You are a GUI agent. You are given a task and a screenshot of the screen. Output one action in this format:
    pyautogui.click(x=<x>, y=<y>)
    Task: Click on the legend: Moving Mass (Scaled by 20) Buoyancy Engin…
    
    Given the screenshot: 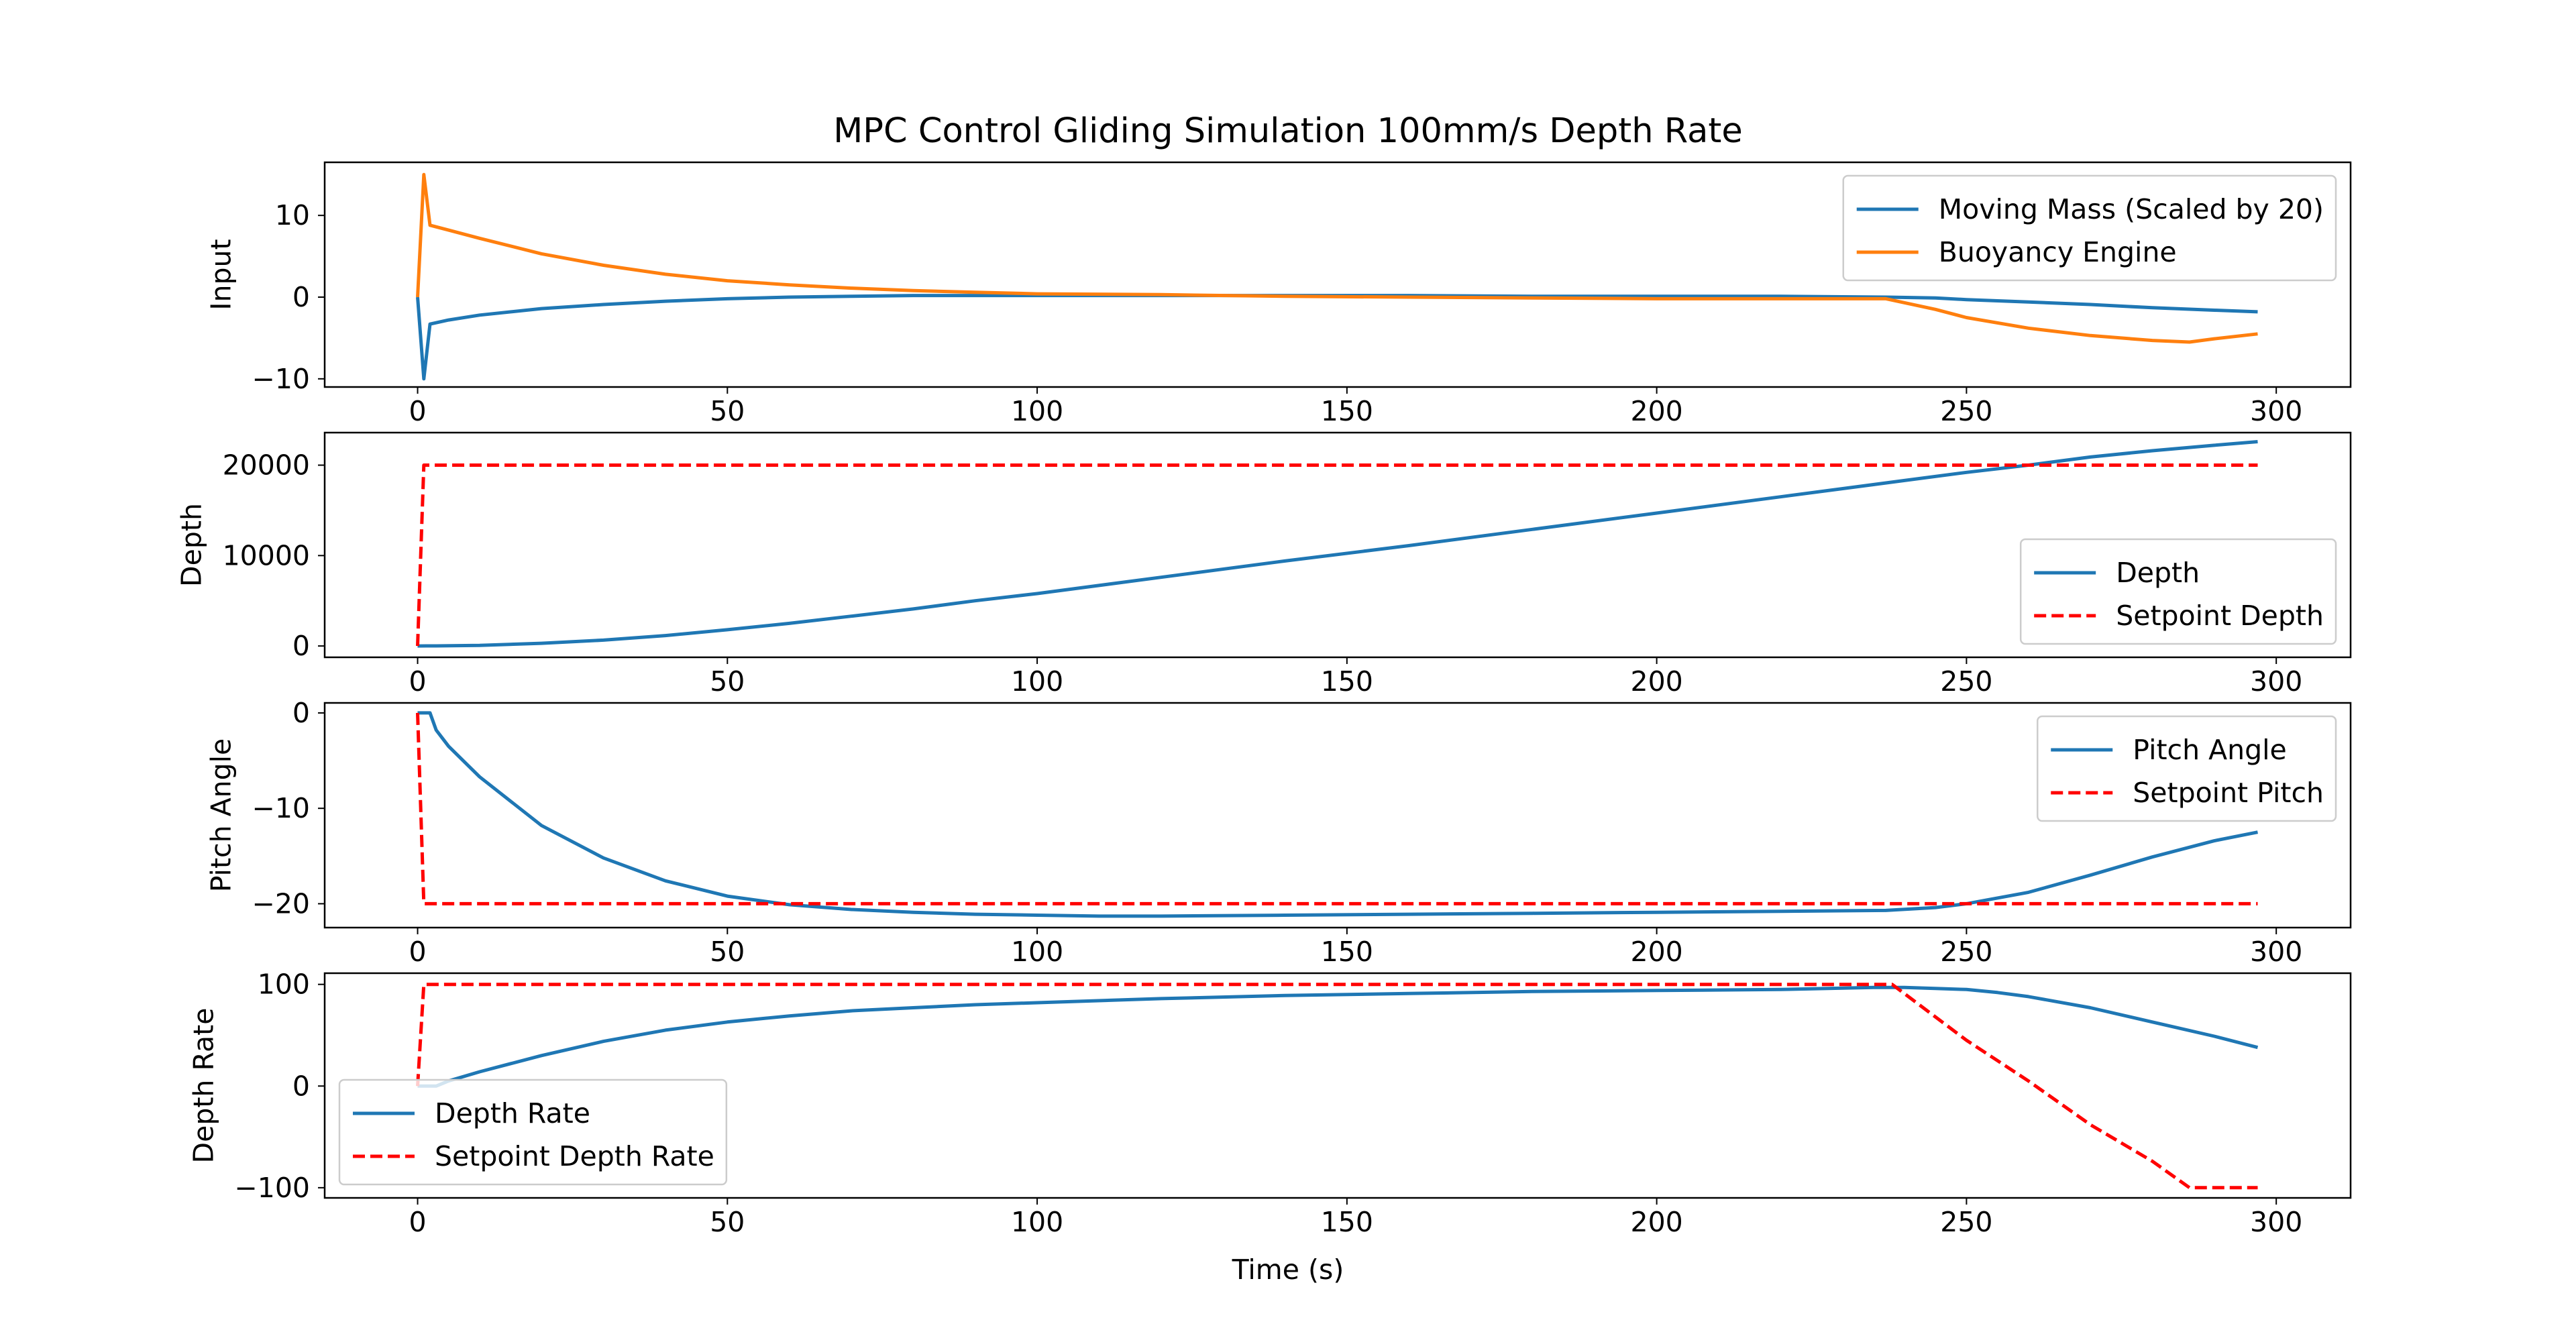 What is the action you would take?
    pyautogui.click(x=2089, y=228)
    